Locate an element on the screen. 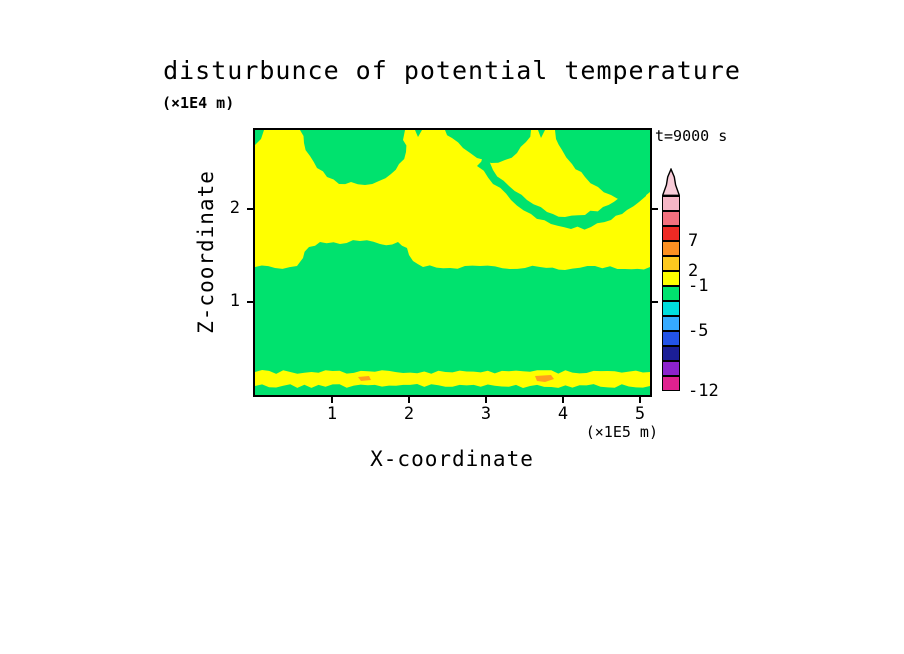  y-axis-tick-label: 1 is located at coordinates (234, 301).